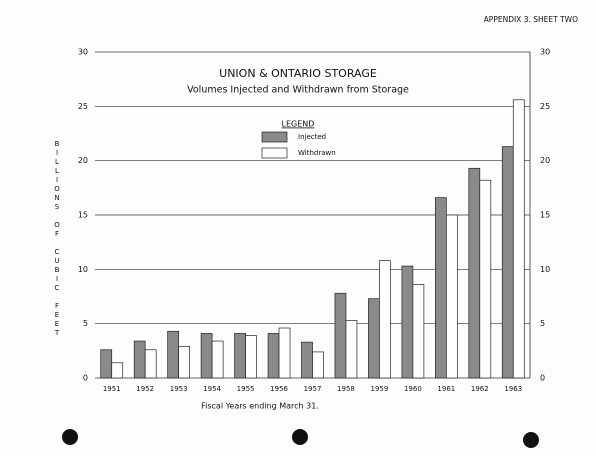 This screenshot has height=456, width=596. I want to click on x-tick-label: 1962, so click(480, 389).